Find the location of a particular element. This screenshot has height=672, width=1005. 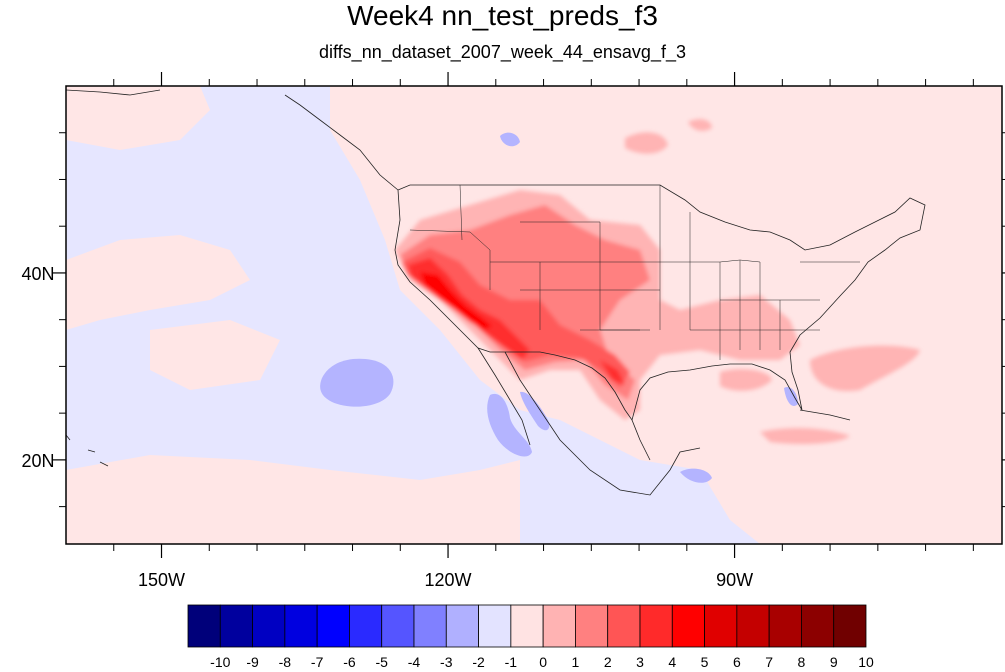

pacific-negative-patch is located at coordinates (357, 382).